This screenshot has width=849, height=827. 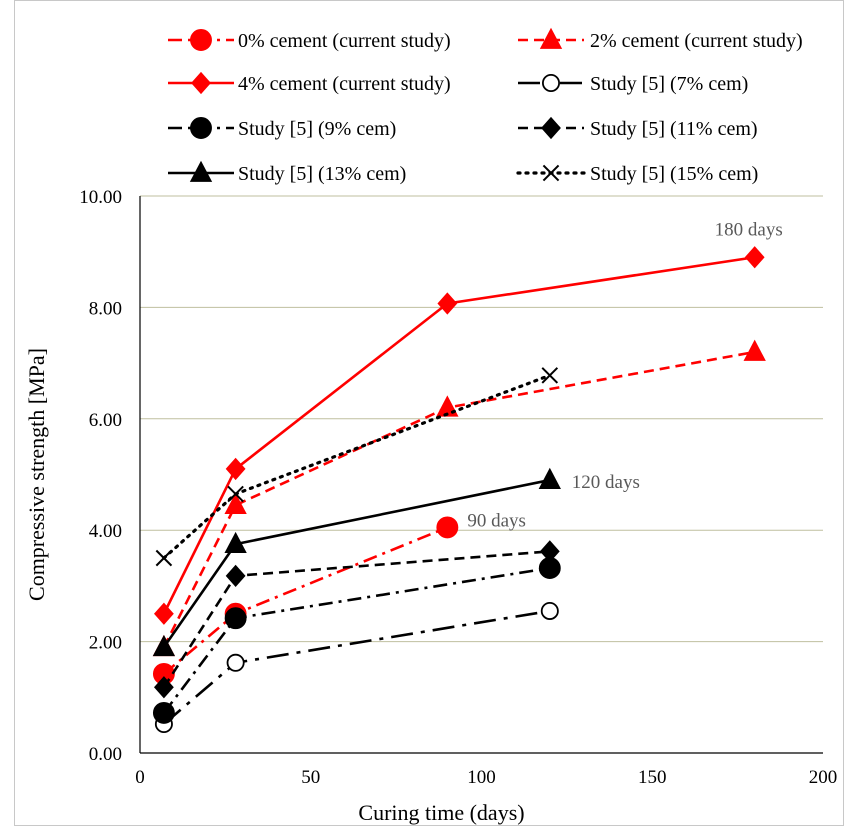 What do you see at coordinates (606, 482) in the screenshot?
I see `annotation-label: 120 days` at bounding box center [606, 482].